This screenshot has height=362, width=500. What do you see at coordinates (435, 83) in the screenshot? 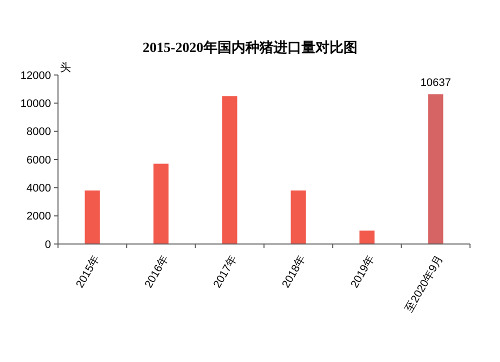
I see `data-label: 10637` at bounding box center [435, 83].